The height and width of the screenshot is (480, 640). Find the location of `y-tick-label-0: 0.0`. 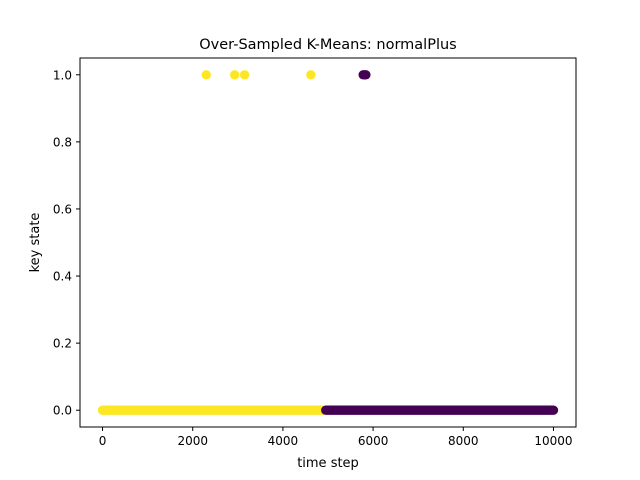

y-tick-label-0: 0.0 is located at coordinates (62, 411).